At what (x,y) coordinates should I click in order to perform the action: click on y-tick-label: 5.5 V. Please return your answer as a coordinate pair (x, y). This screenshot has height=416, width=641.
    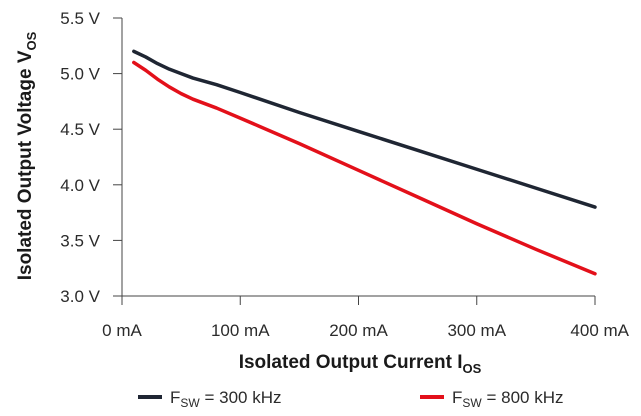
    Looking at the image, I should click on (80, 18).